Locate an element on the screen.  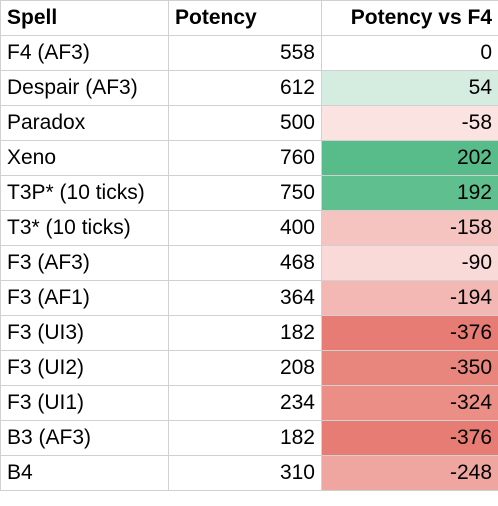
potency-diff-cell: -158 is located at coordinates (409, 228).